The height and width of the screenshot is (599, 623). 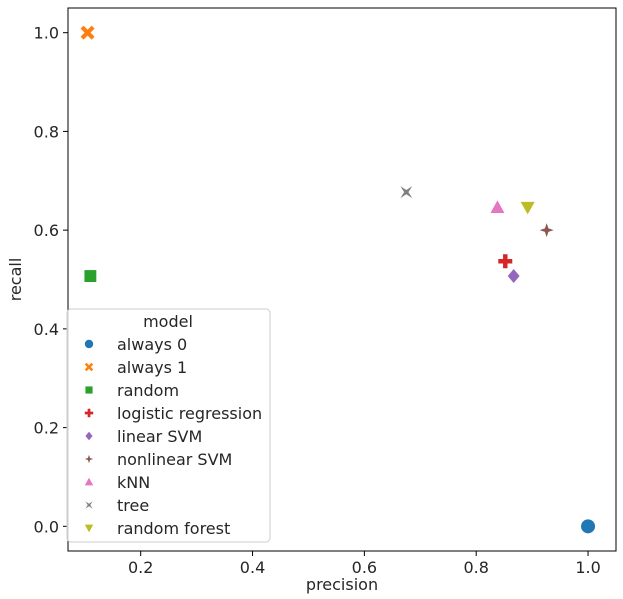 I want to click on x-tick-label: 0.8, so click(x=475, y=567).